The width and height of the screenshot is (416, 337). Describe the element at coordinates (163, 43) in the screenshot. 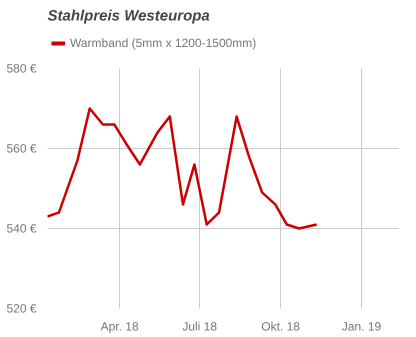

I see `legend-label: Warmband (5mm x 1200-1500mm)` at that location.